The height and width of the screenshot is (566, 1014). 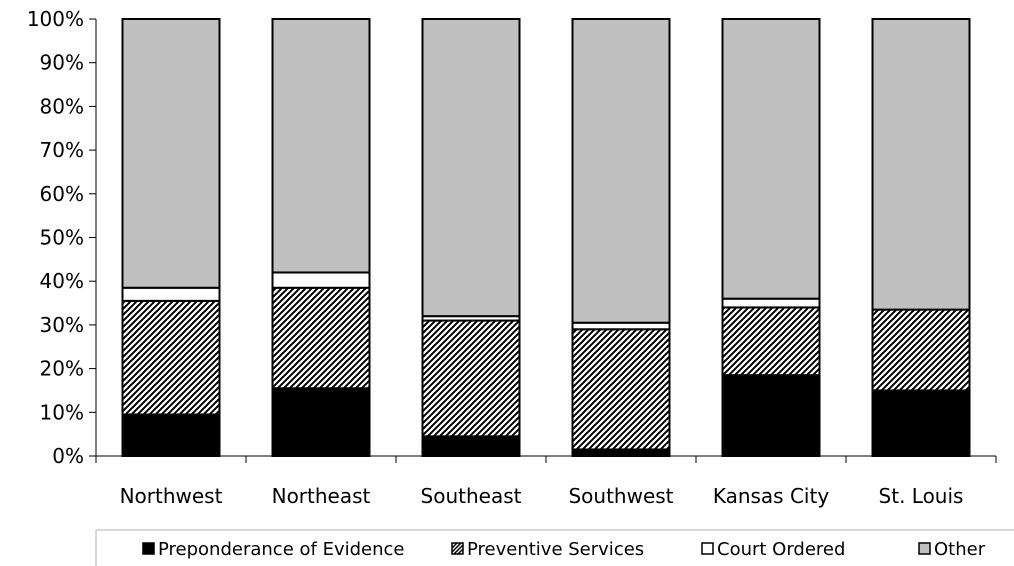 What do you see at coordinates (921, 350) in the screenshot?
I see `bar-st-louis-preventive-services` at bounding box center [921, 350].